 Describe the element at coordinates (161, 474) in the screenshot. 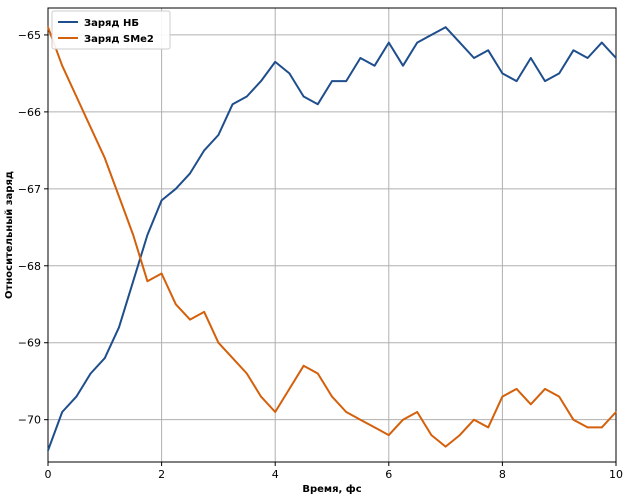

I see `x-tick-label: 2` at that location.